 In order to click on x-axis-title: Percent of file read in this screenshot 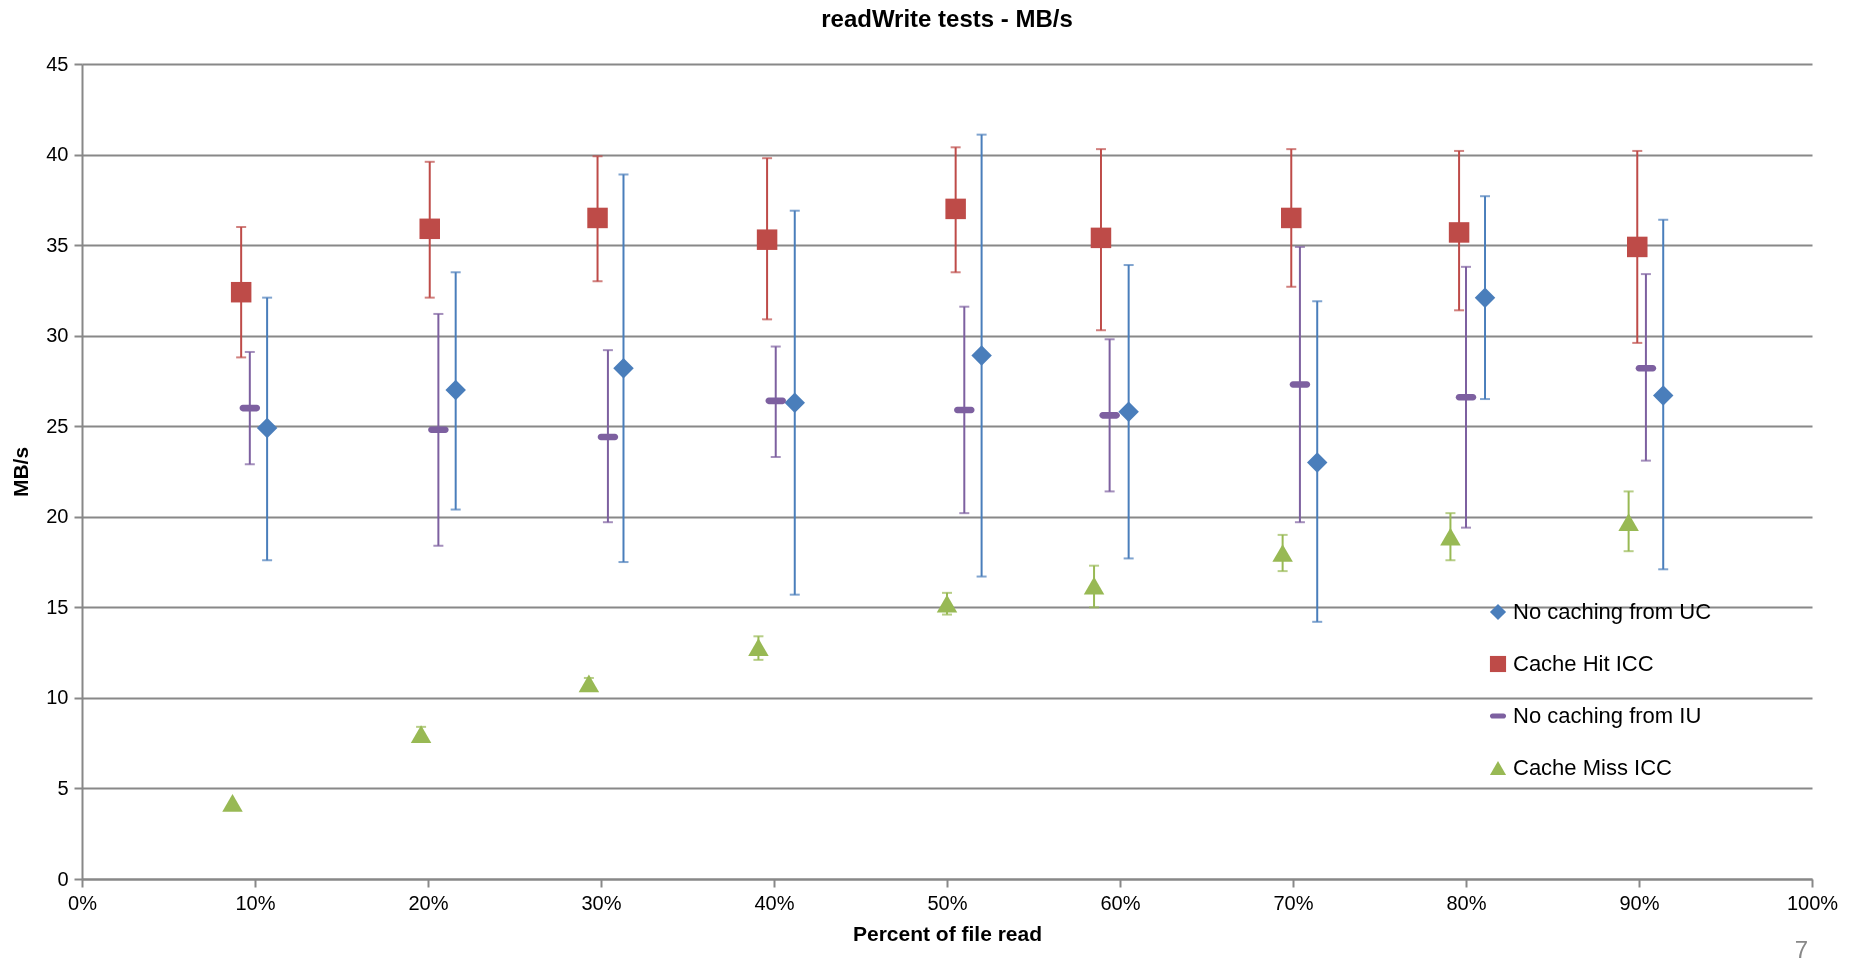, I will do `click(947, 933)`.